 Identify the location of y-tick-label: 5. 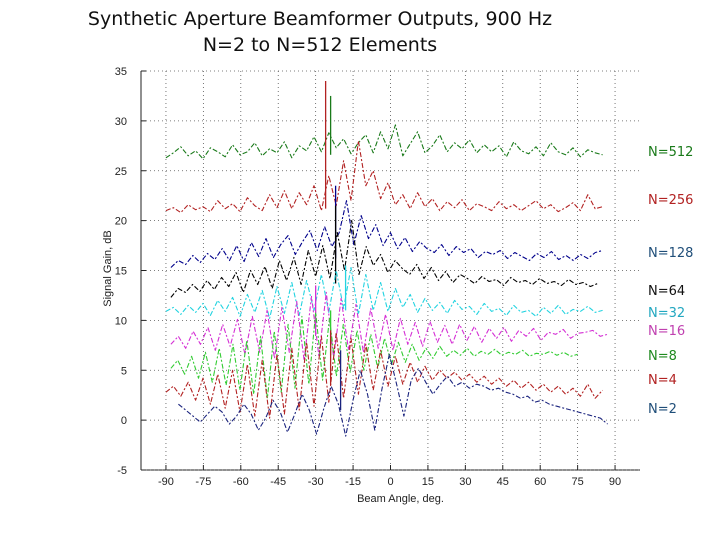
(124, 371).